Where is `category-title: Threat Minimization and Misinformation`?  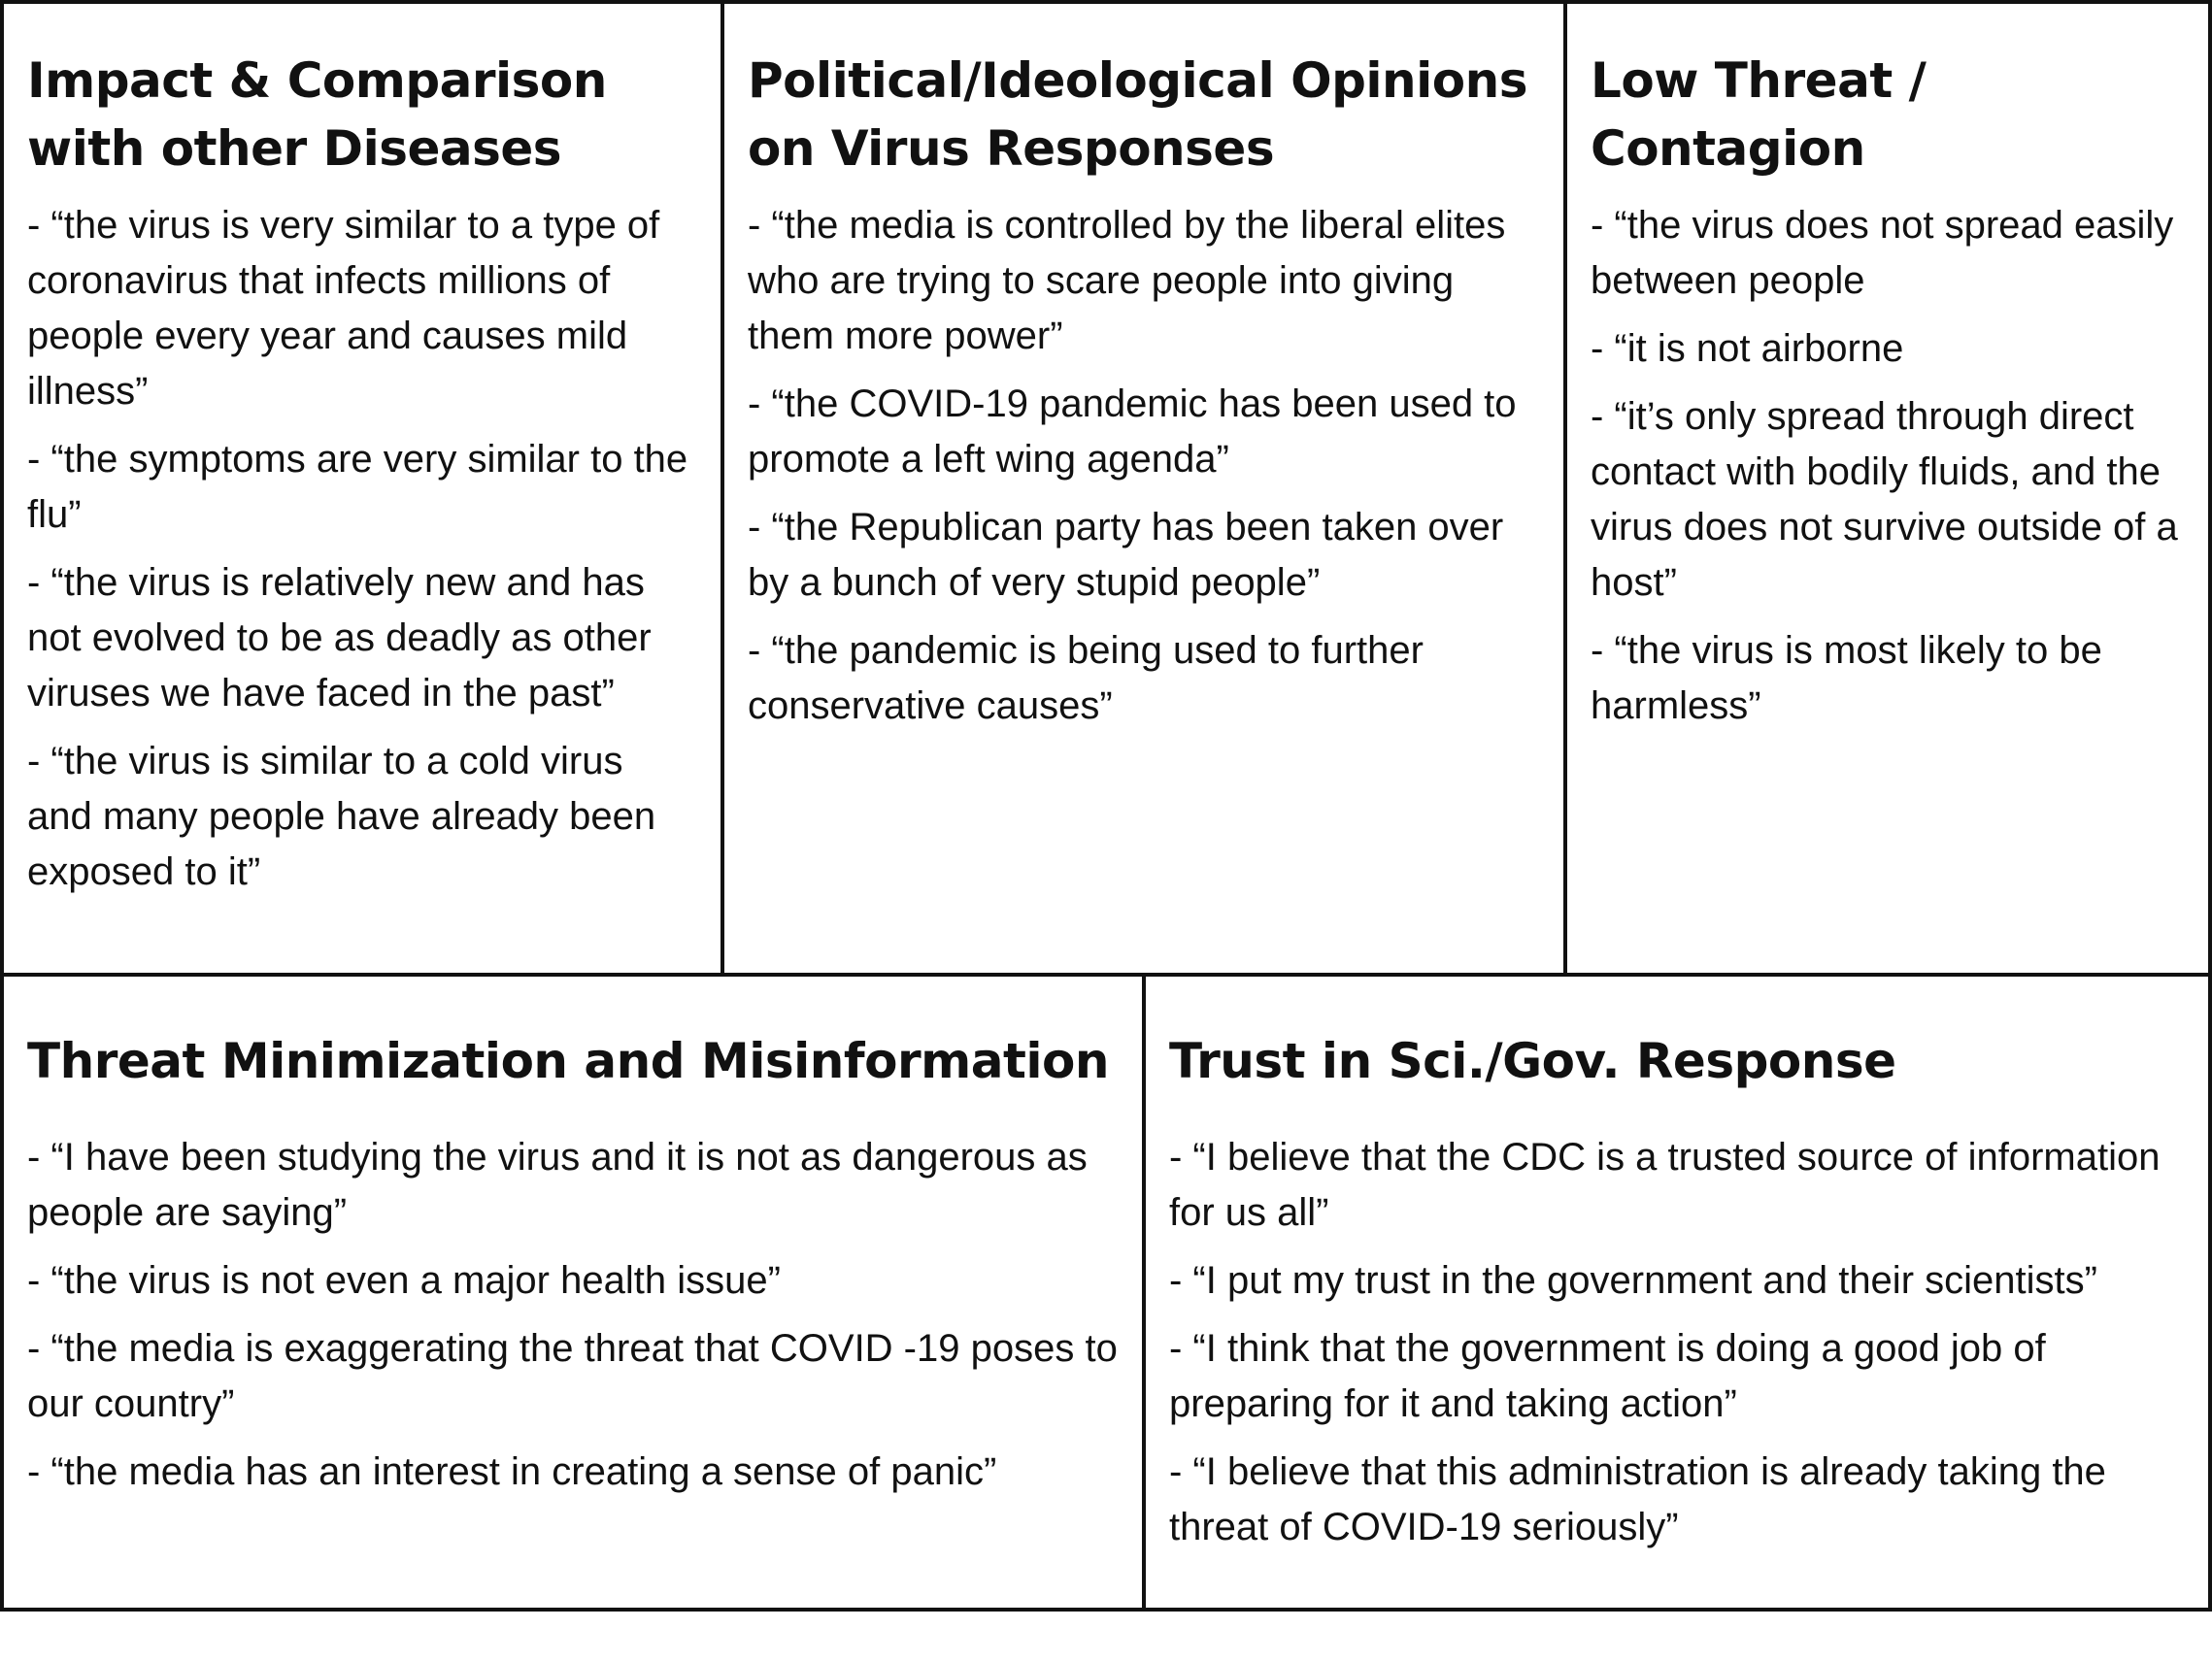 category-title: Threat Minimization and Misinformation is located at coordinates (568, 1061).